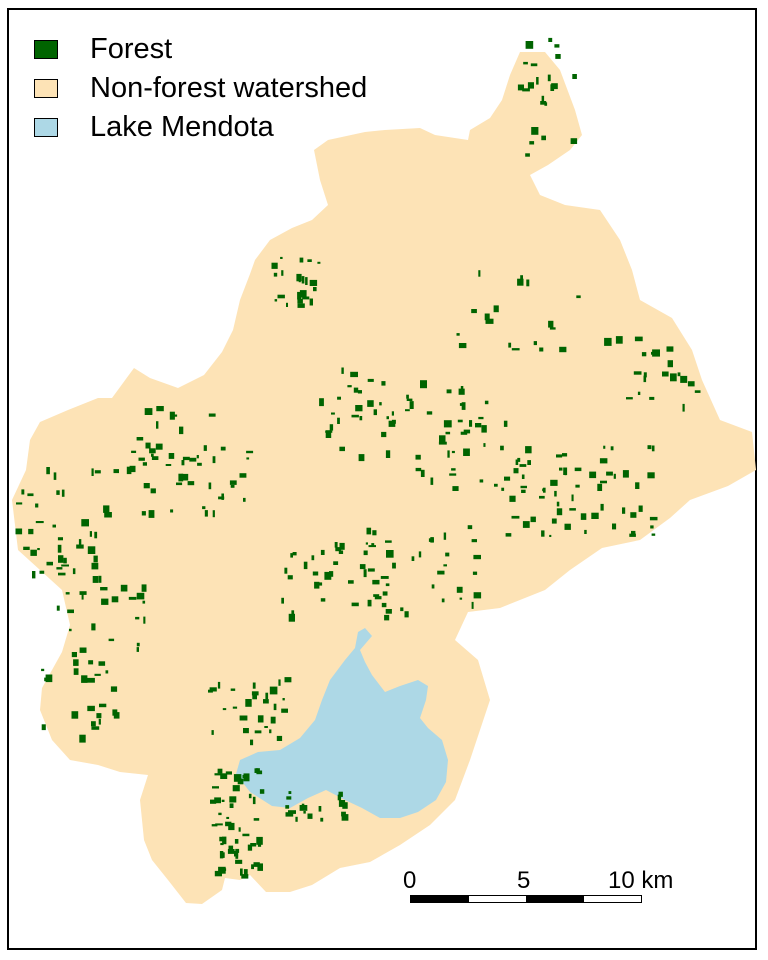 The width and height of the screenshot is (768, 960). What do you see at coordinates (182, 127) in the screenshot?
I see `legend-label-lake: Lake Mendota` at bounding box center [182, 127].